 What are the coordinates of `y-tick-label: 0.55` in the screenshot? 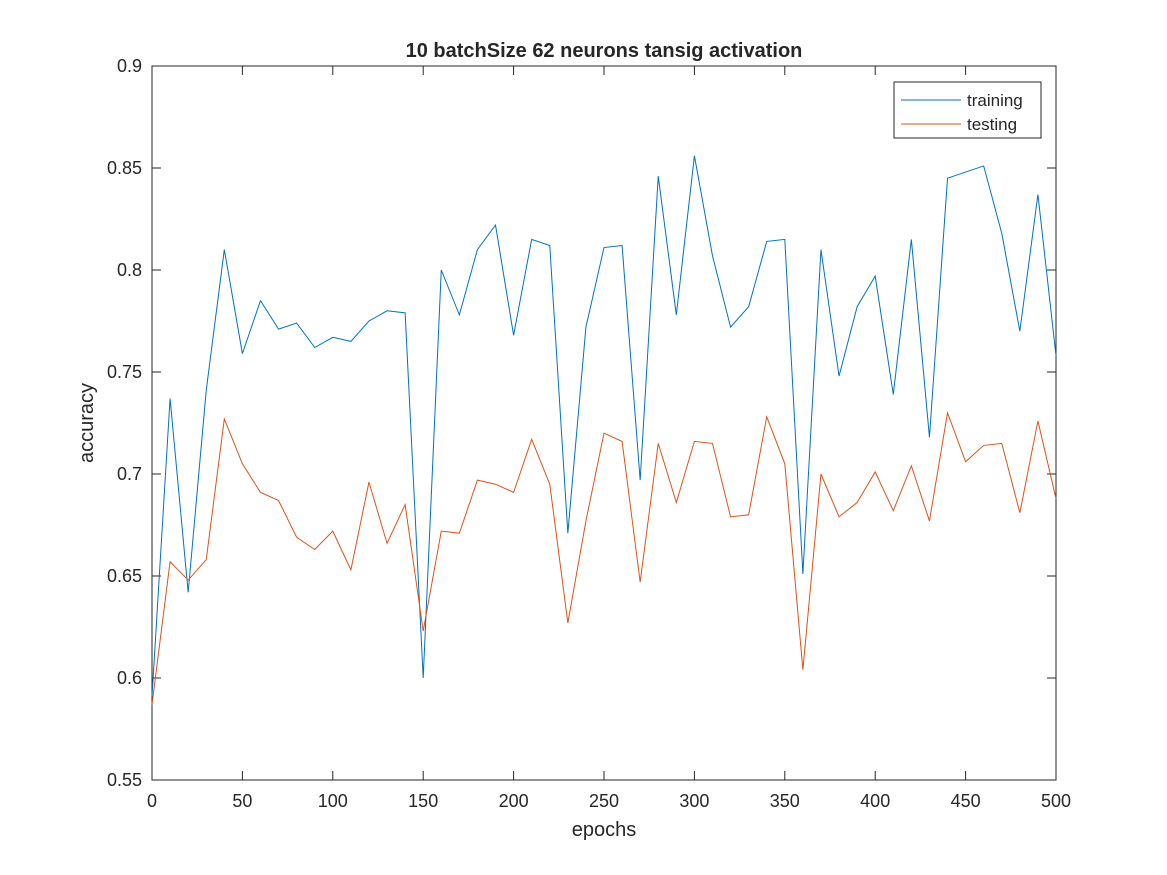 It's located at (124, 780).